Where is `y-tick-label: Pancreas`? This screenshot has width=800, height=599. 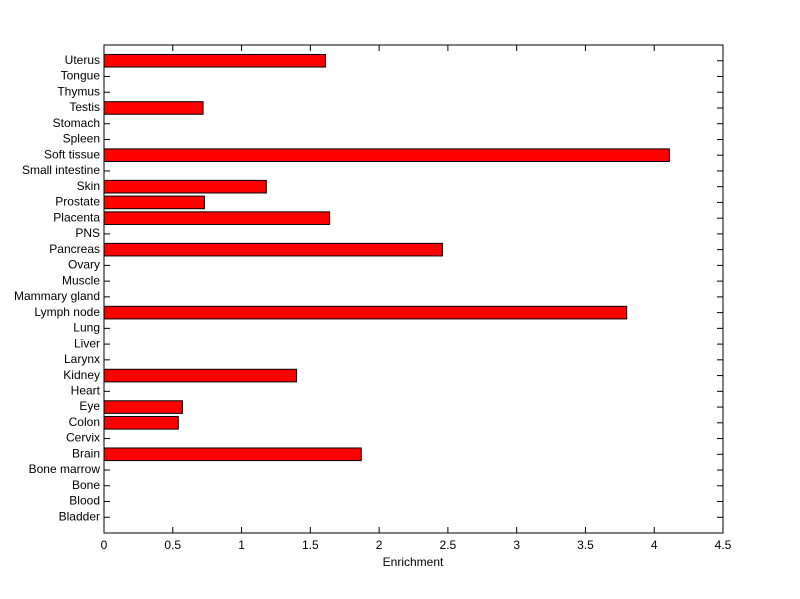 y-tick-label: Pancreas is located at coordinates (74, 249).